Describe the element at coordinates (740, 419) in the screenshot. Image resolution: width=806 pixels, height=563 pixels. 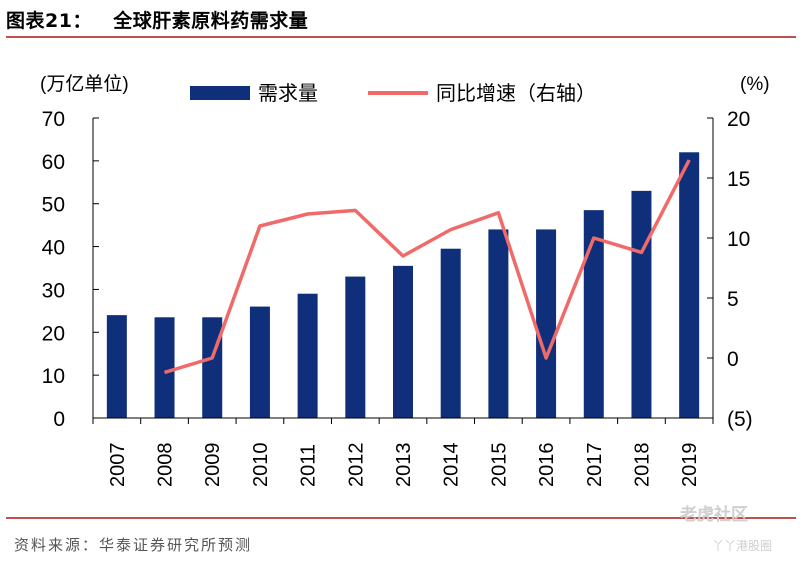
I see `y-right-tick-label: (5)` at that location.